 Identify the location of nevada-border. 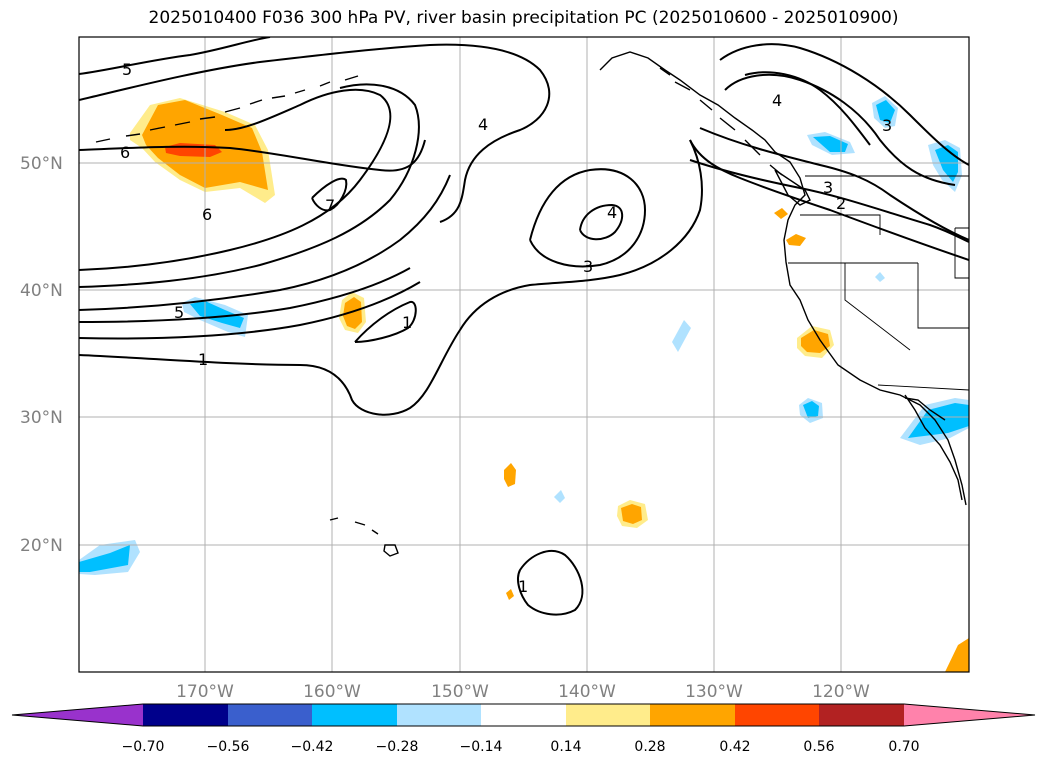
(943, 296).